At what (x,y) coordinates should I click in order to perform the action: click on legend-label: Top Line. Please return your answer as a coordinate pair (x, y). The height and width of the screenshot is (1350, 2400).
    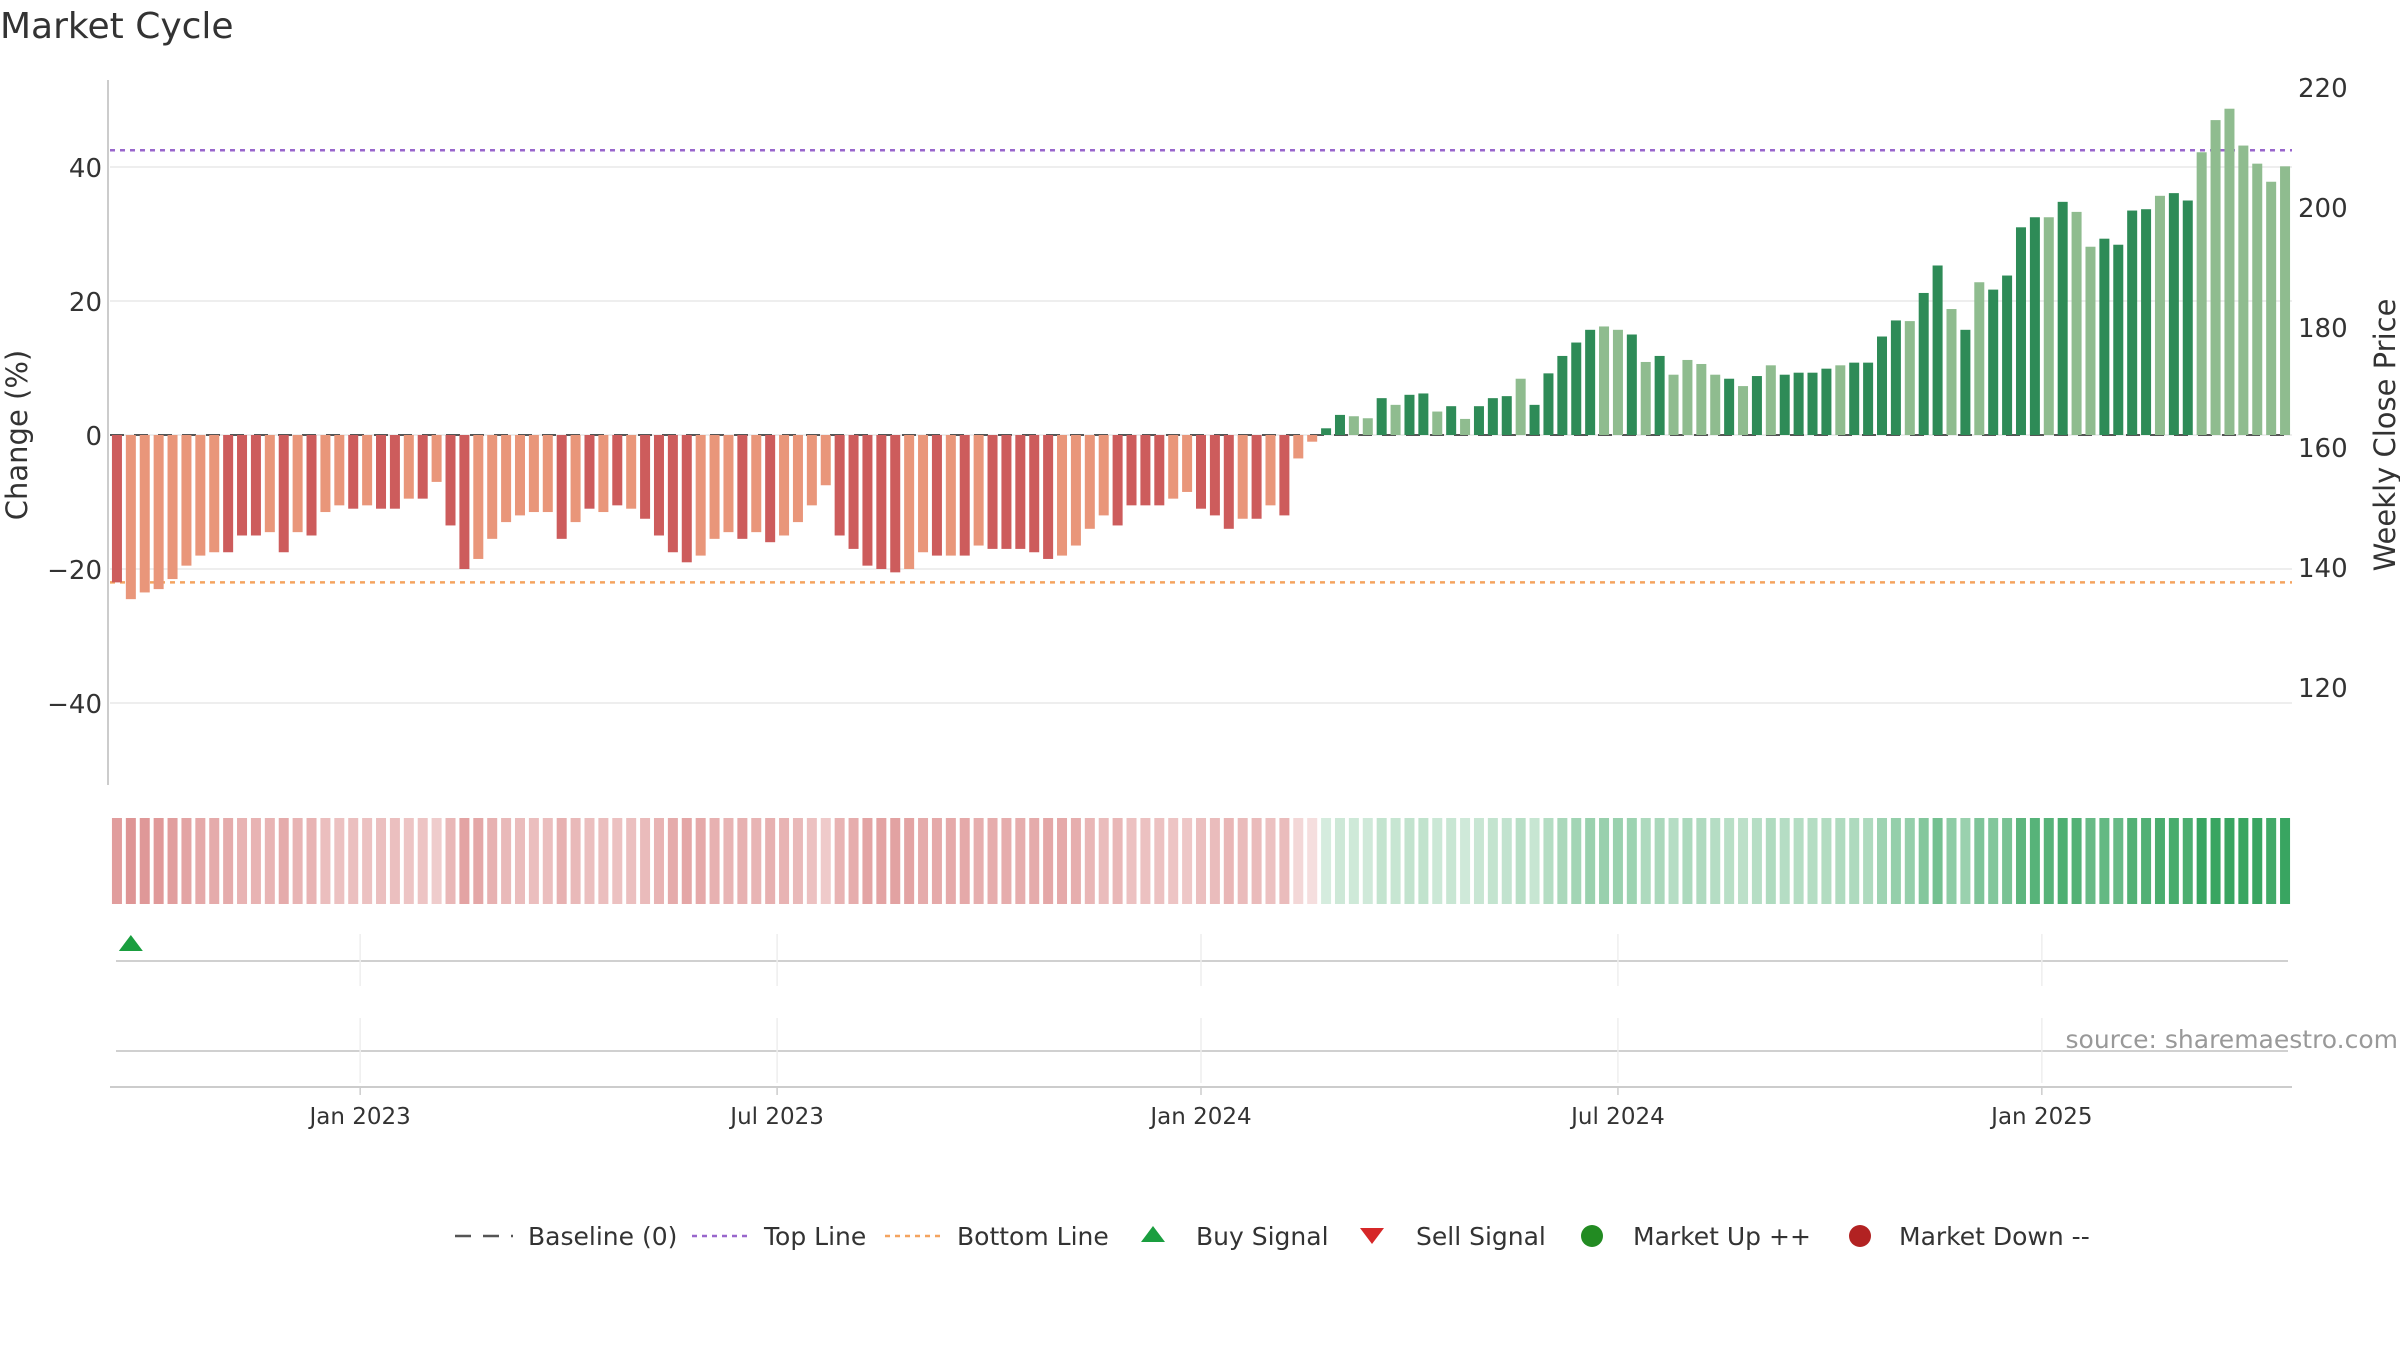
    Looking at the image, I should click on (814, 1236).